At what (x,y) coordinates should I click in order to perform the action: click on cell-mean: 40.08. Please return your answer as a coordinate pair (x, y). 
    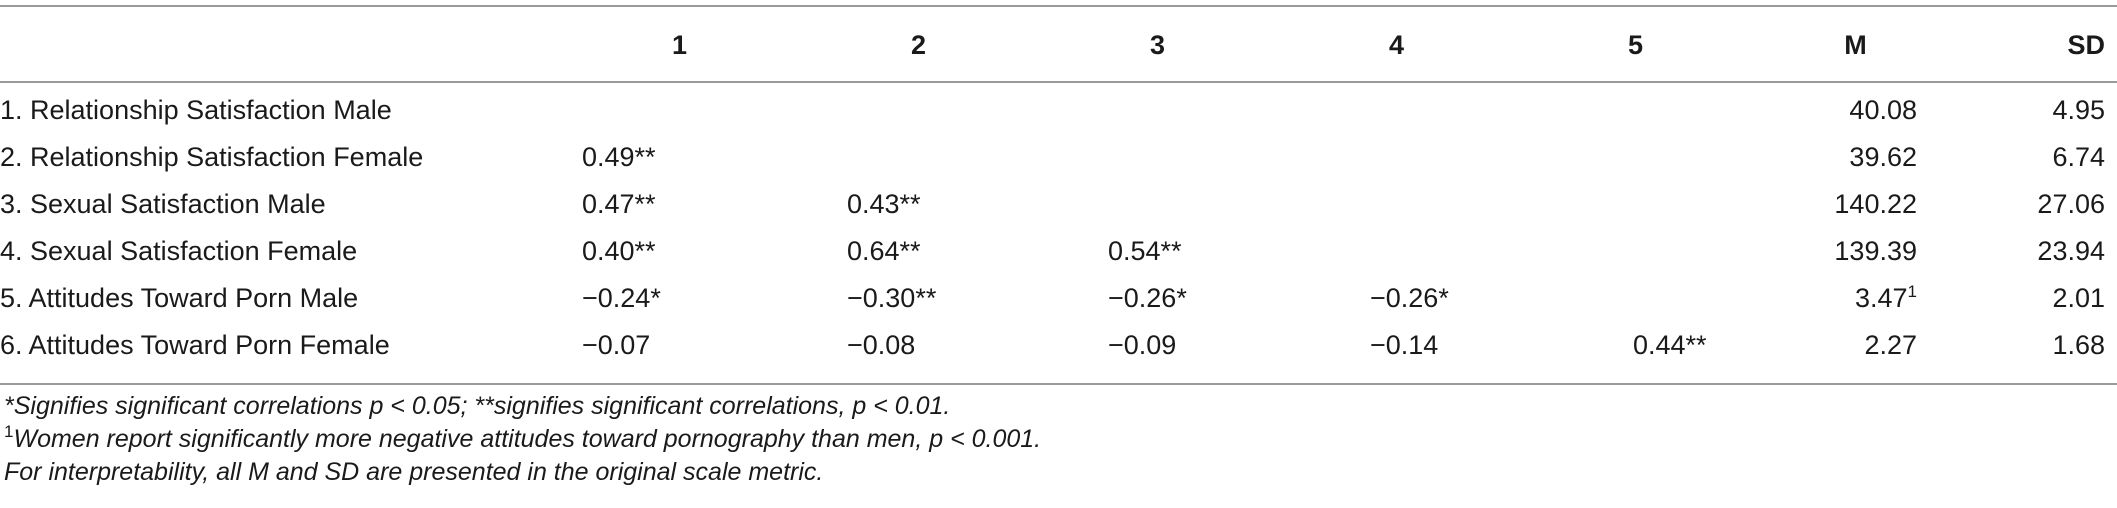
    Looking at the image, I should click on (1855, 108).